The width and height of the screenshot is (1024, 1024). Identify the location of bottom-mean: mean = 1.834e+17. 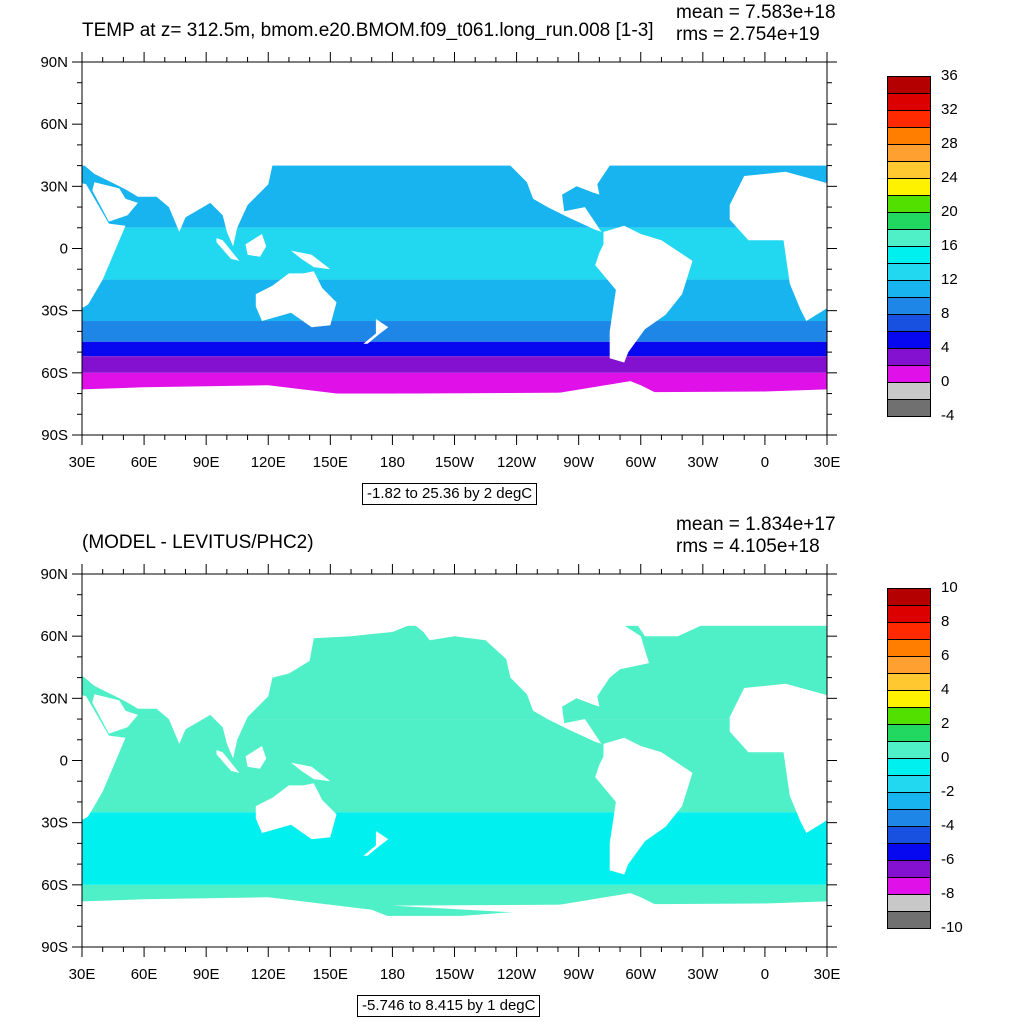
(756, 524).